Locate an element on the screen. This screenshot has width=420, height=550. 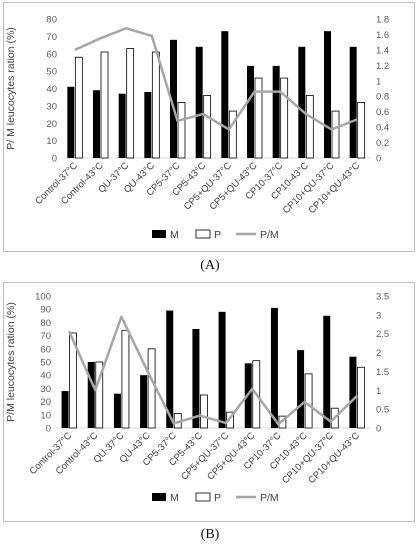
chart-a-y-tick-label: 70 is located at coordinates (51, 37).